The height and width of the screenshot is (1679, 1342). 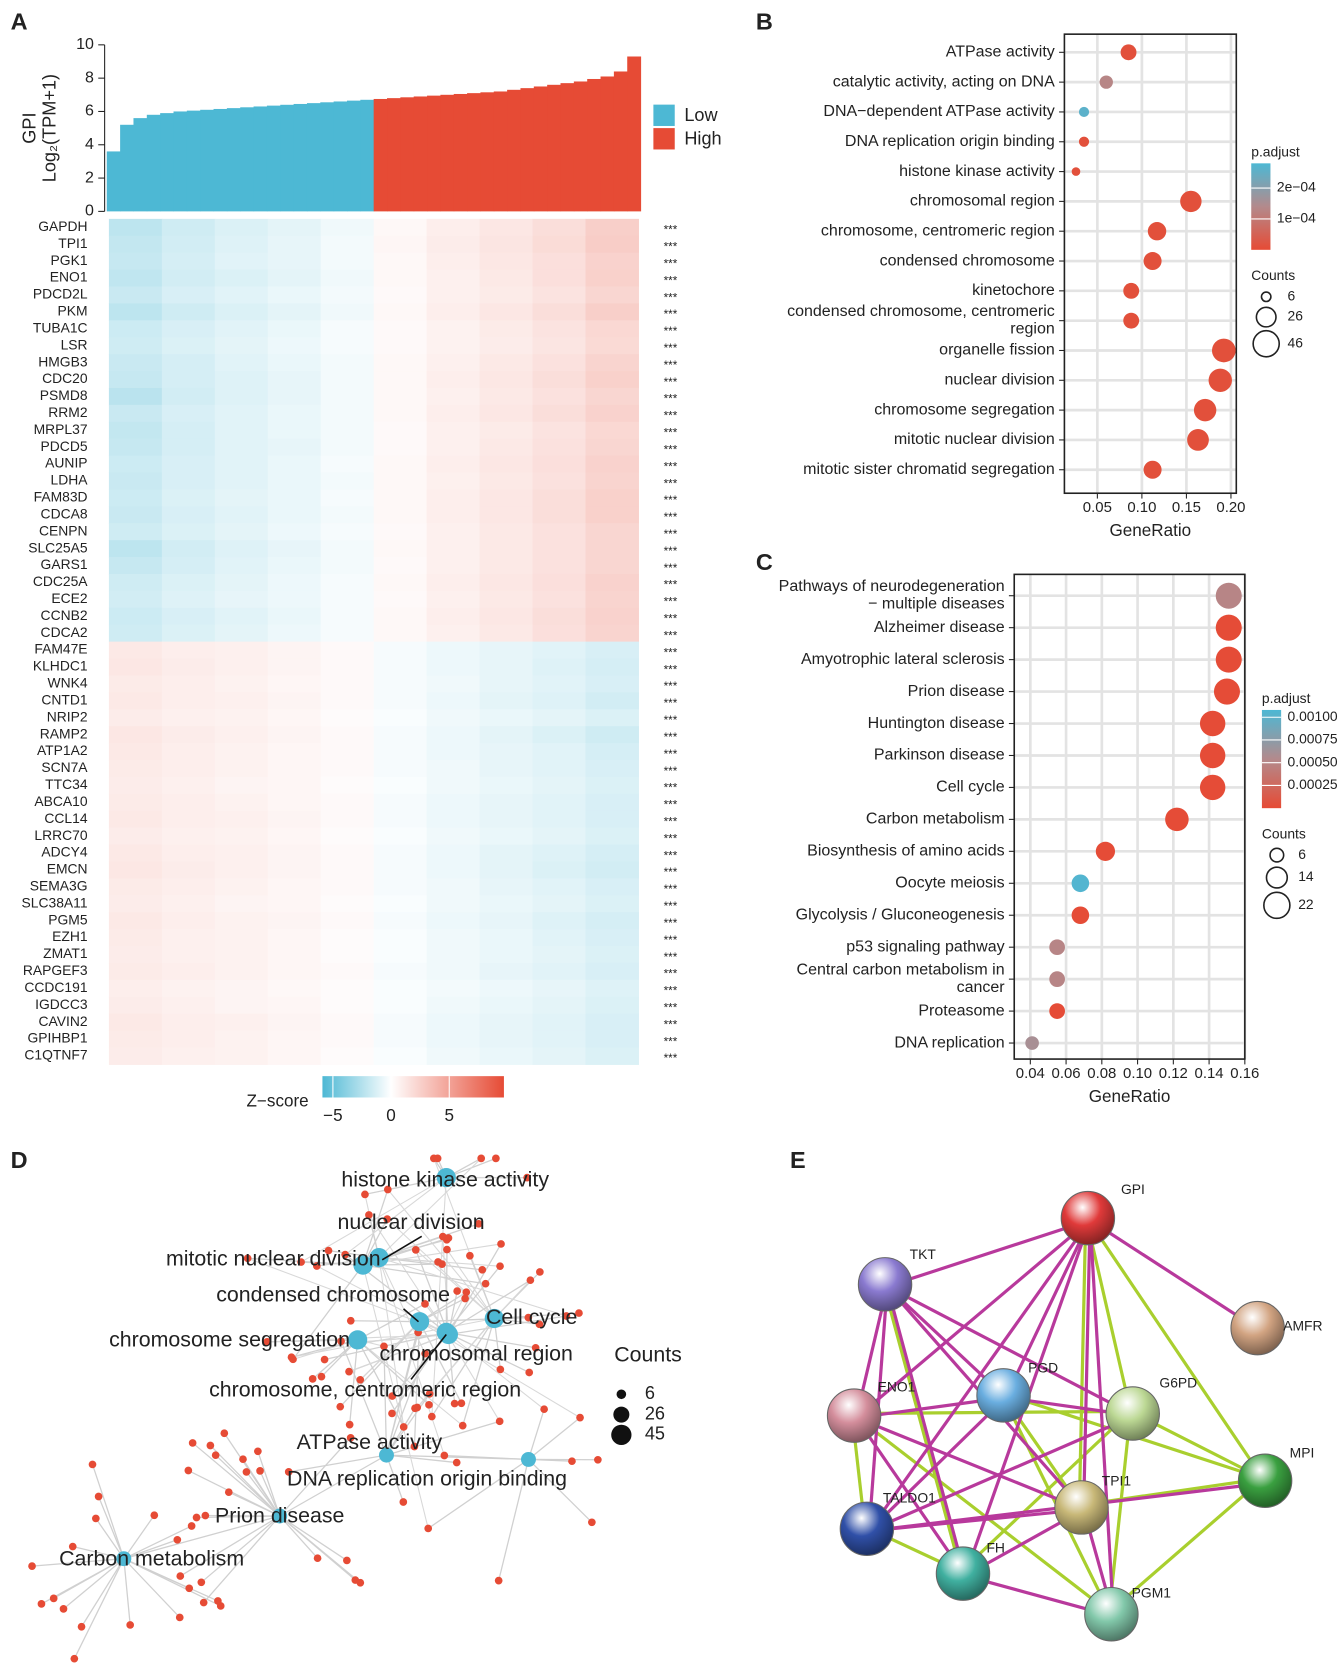 What do you see at coordinates (964, 409) in the screenshot?
I see `y-tick-label: chromosome segregation` at bounding box center [964, 409].